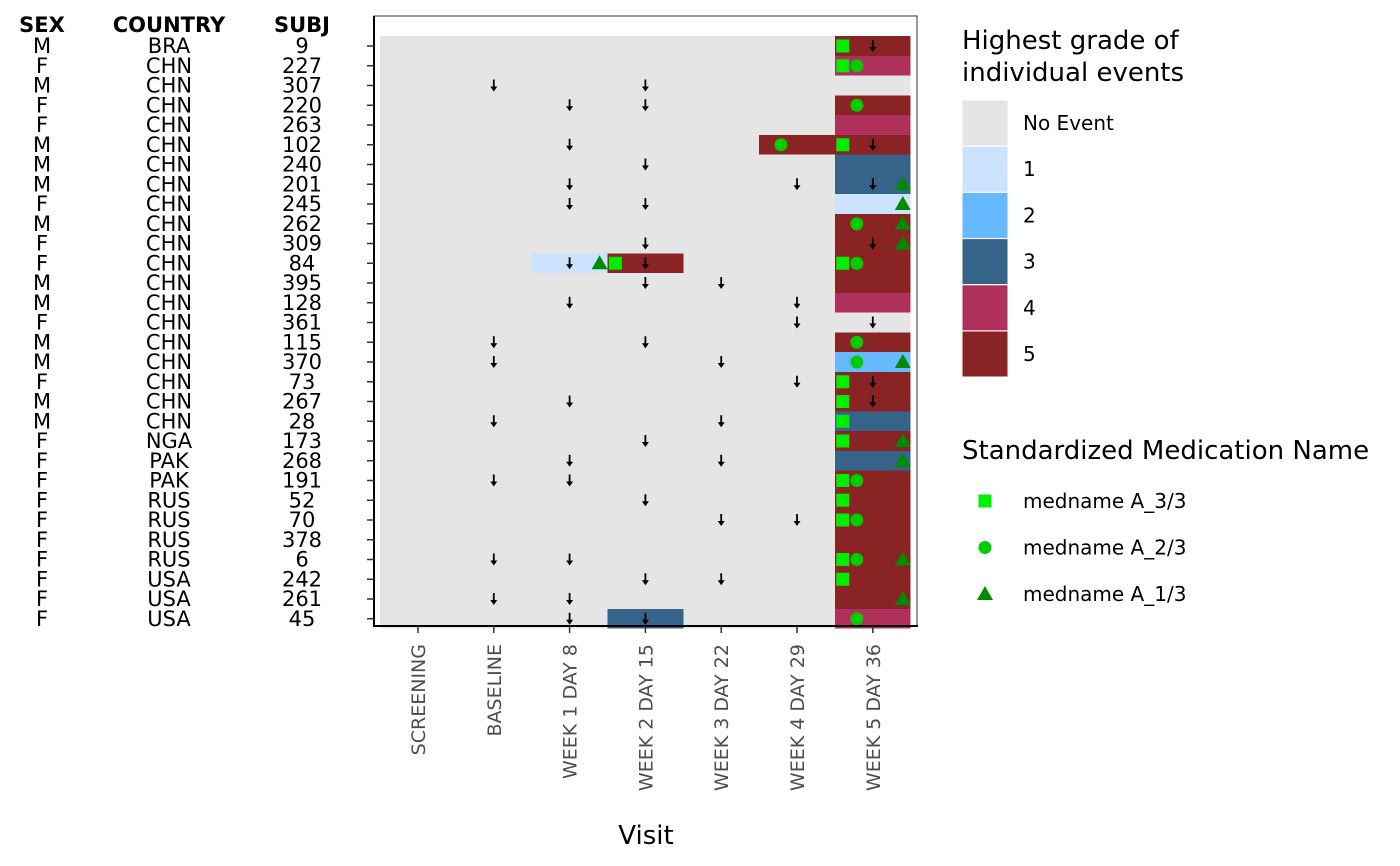  What do you see at coordinates (1029, 354) in the screenshot?
I see `grade-legend-label: 5` at bounding box center [1029, 354].